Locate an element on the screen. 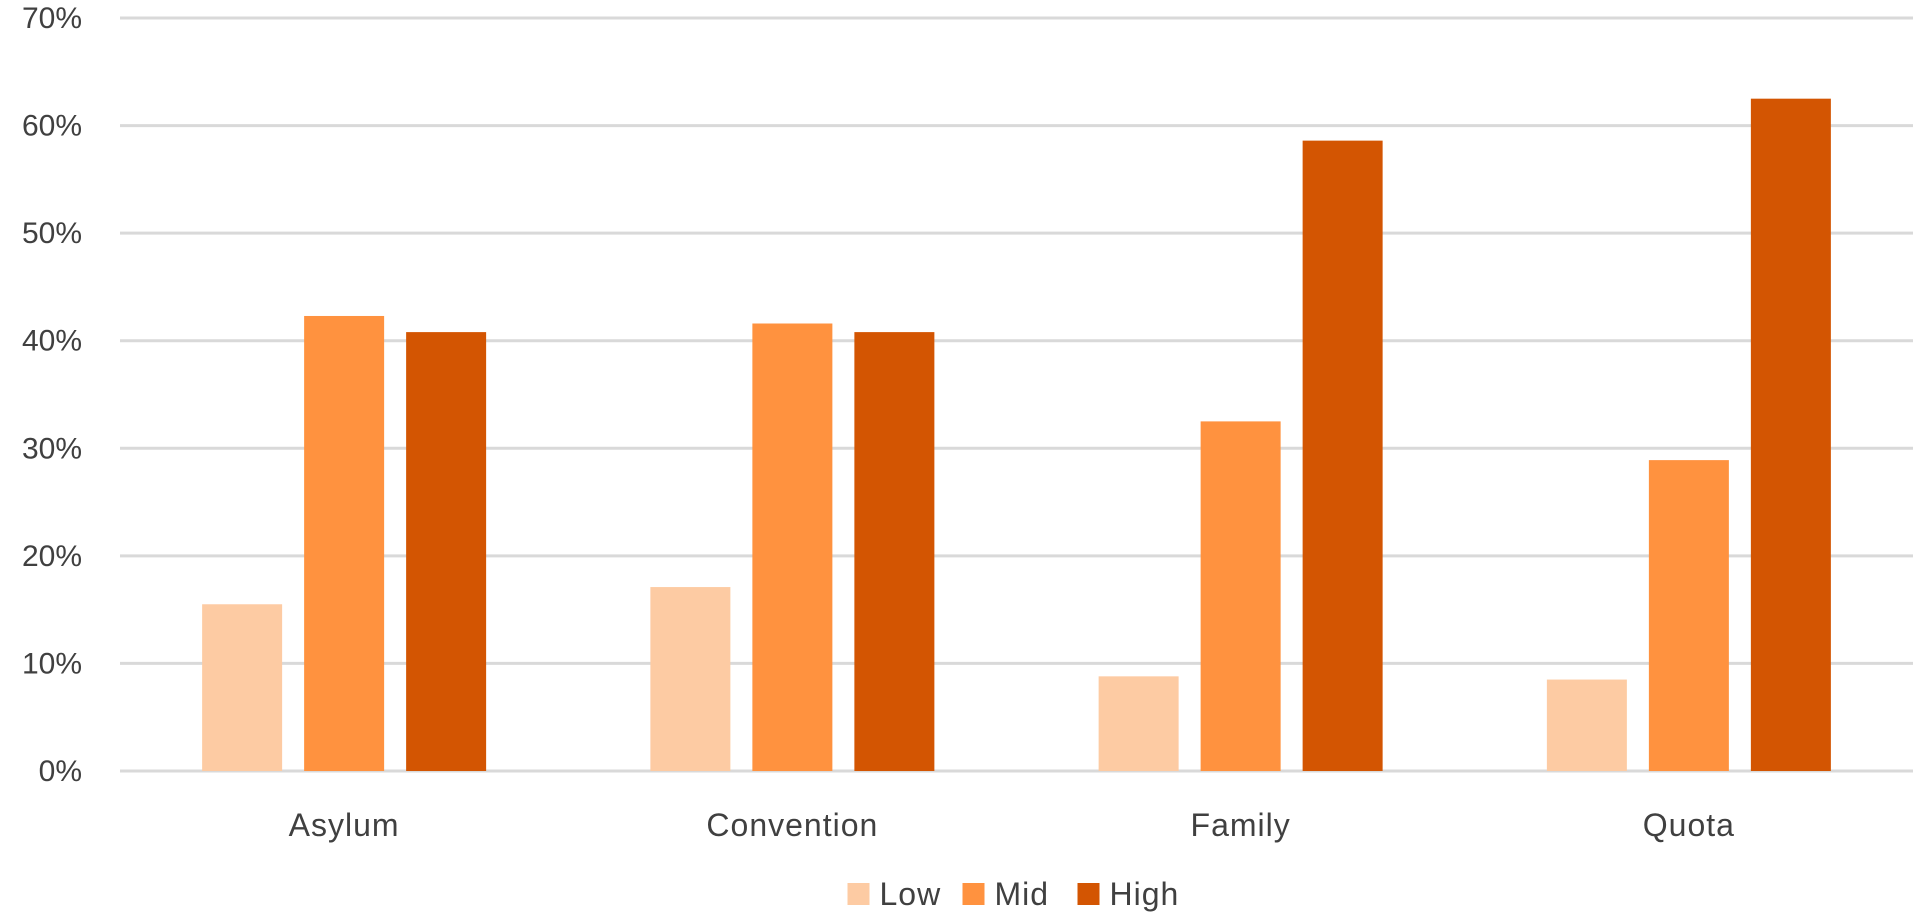 The image size is (1913, 923). legend-item-low: Low is located at coordinates (894, 894).